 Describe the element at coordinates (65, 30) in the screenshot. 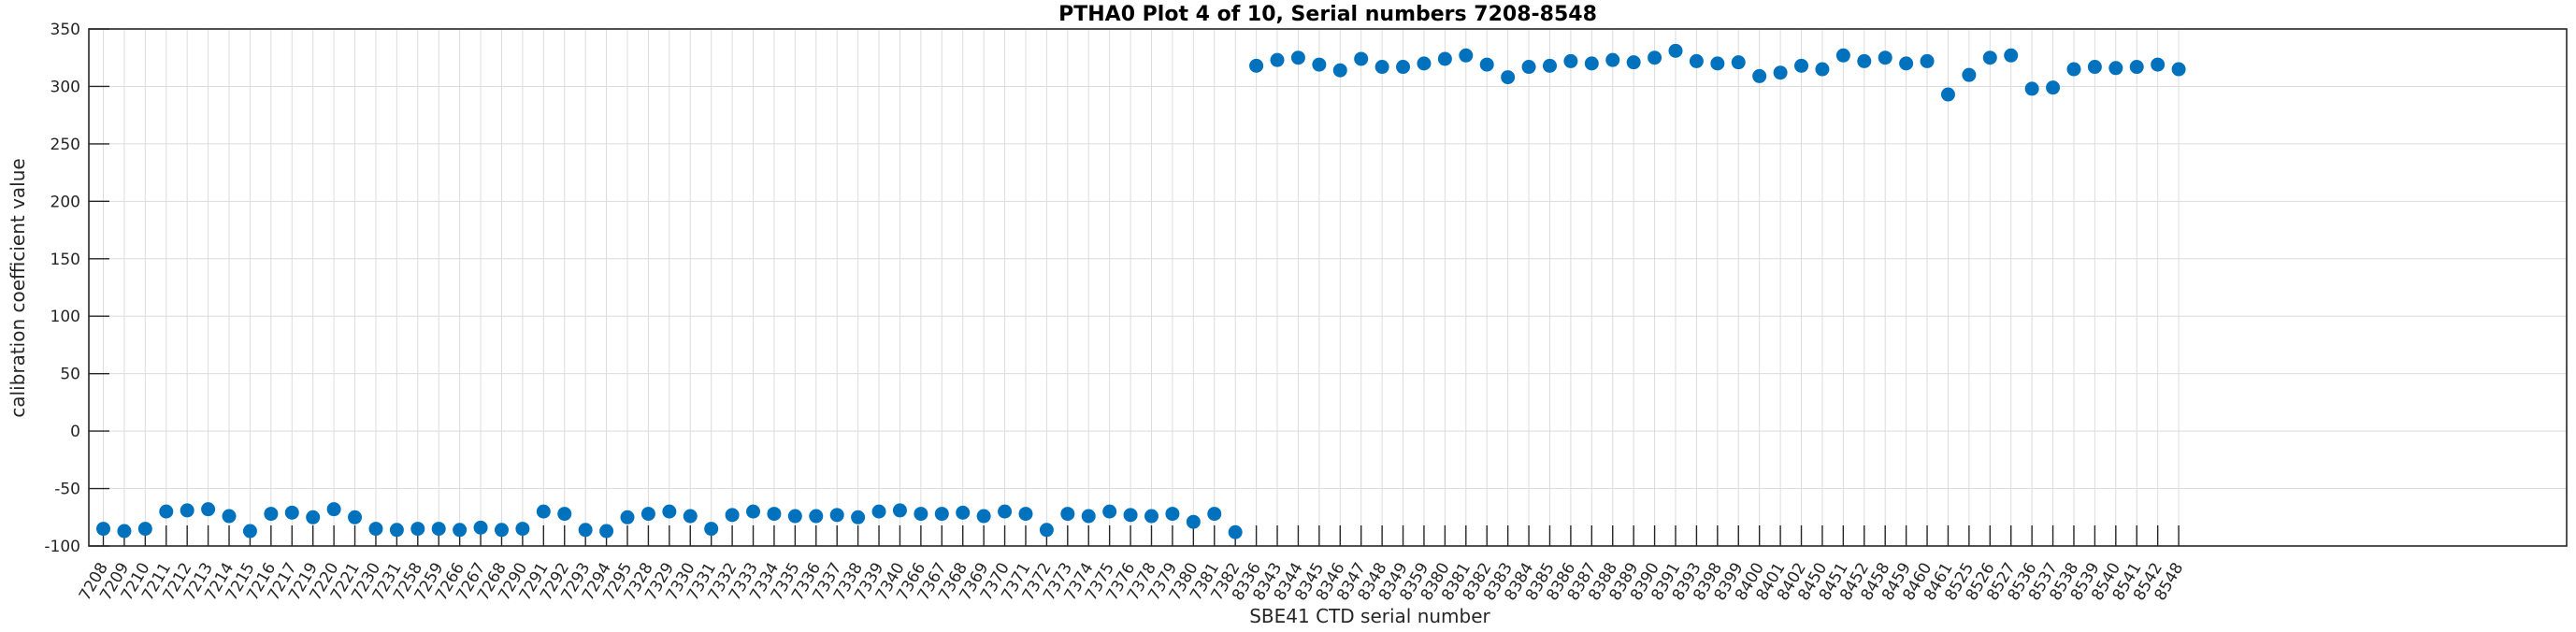

I see `y-tick-label: 350` at that location.